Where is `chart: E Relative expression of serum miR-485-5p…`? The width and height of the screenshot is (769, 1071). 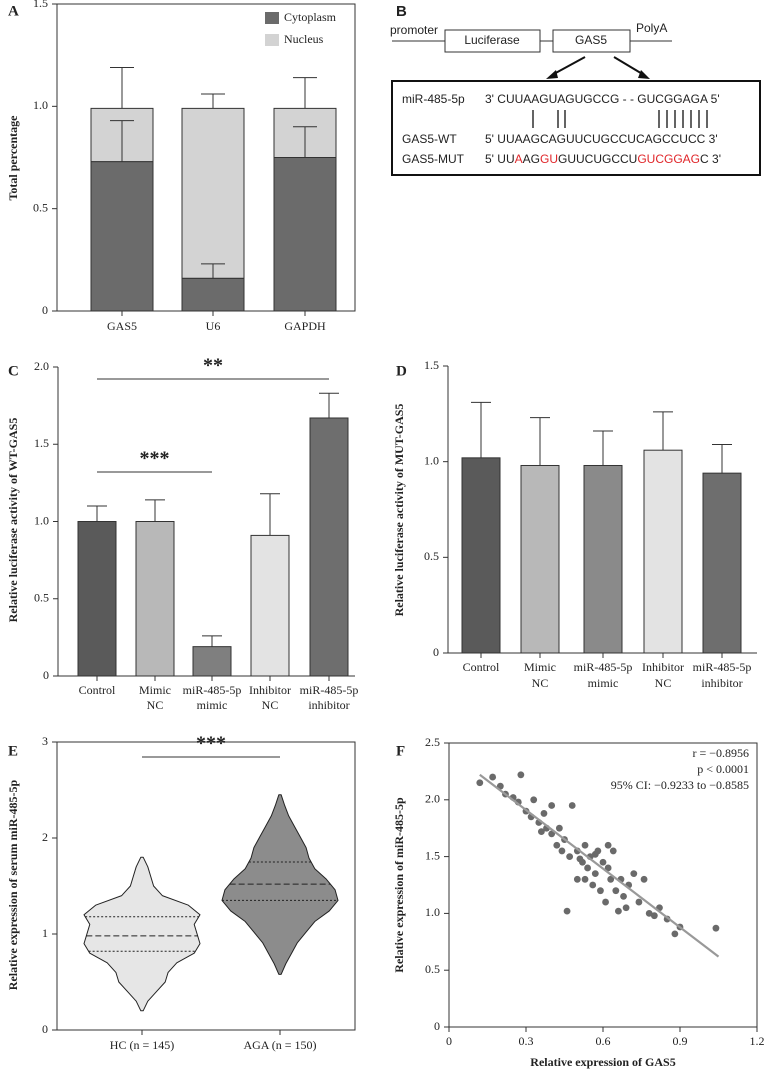
chart: E Relative expression of serum miR-485-5p… is located at coordinates (181, 892).